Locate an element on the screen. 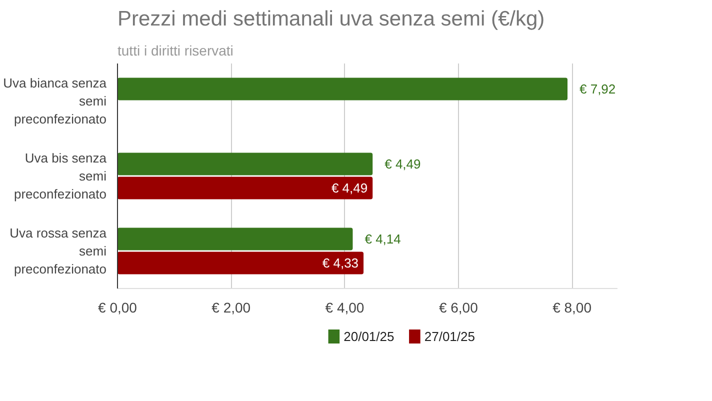  legend-label: 20/01/25 is located at coordinates (369, 336).